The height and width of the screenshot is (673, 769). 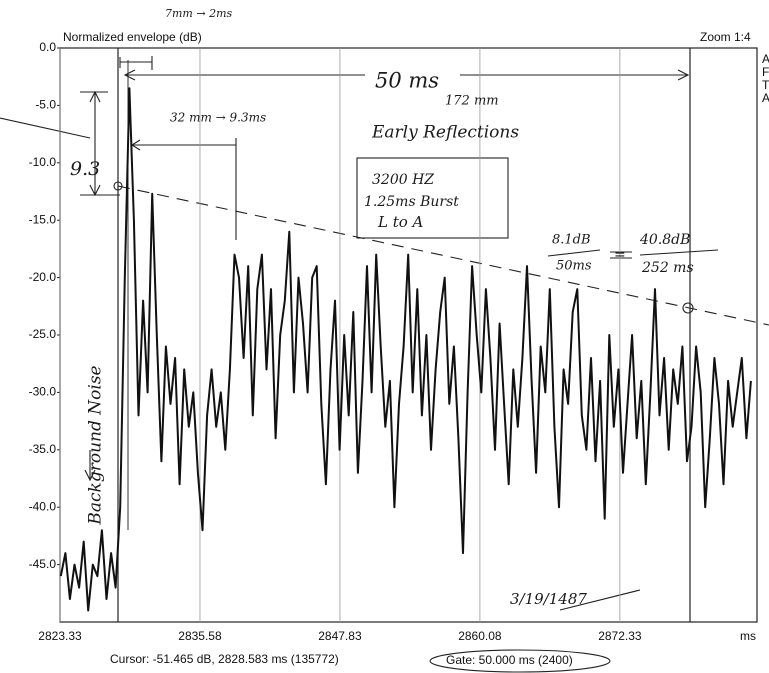 What do you see at coordinates (43, 334) in the screenshot?
I see `y-tick-label: -25.0` at bounding box center [43, 334].